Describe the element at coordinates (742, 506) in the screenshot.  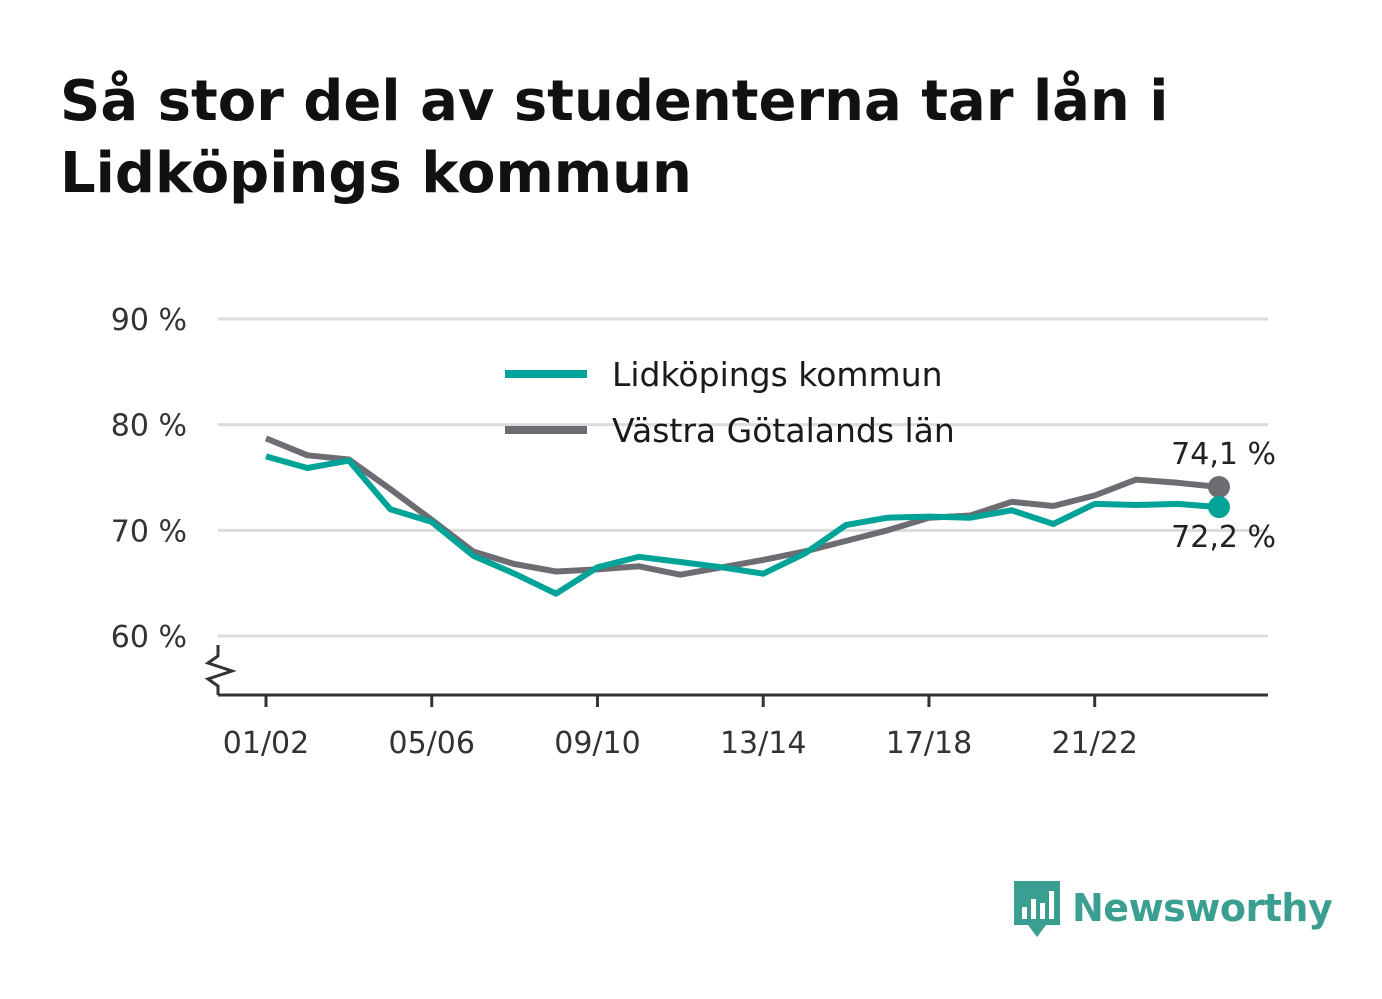
I see `series-line-vastra` at that location.